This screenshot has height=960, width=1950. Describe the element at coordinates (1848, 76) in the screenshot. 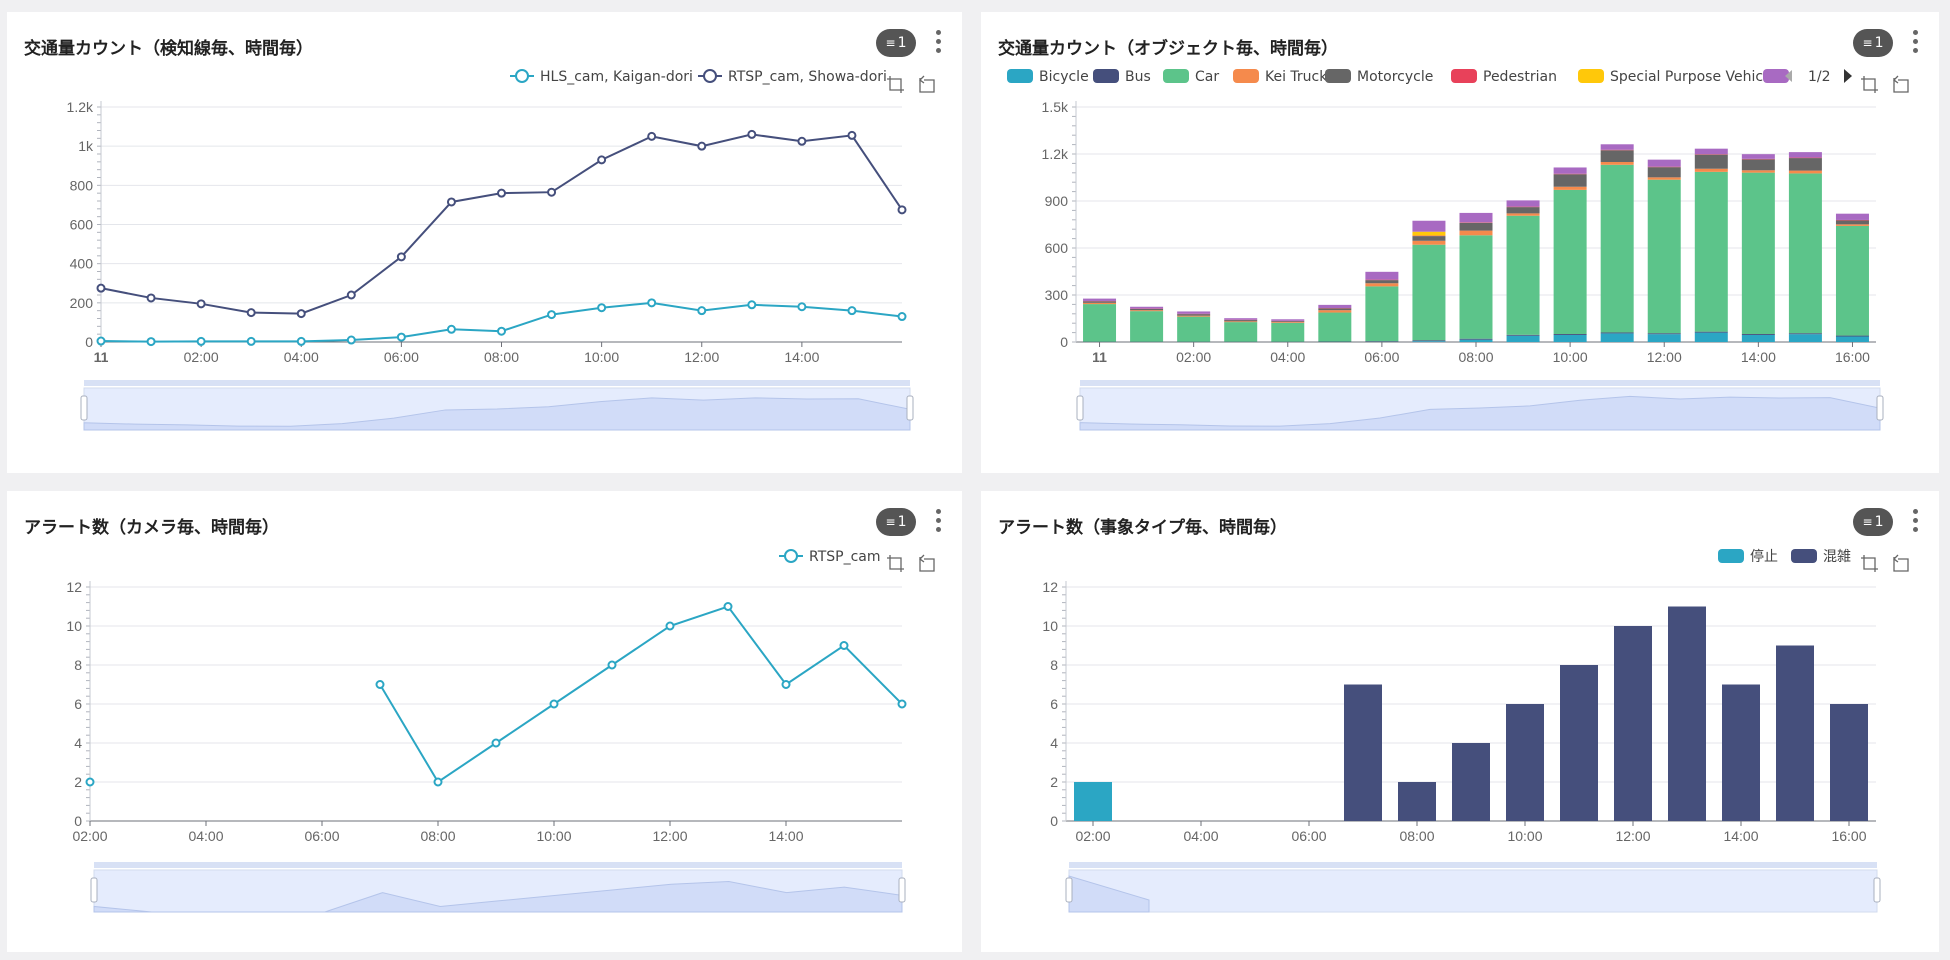

I see `legend-next-icon` at that location.